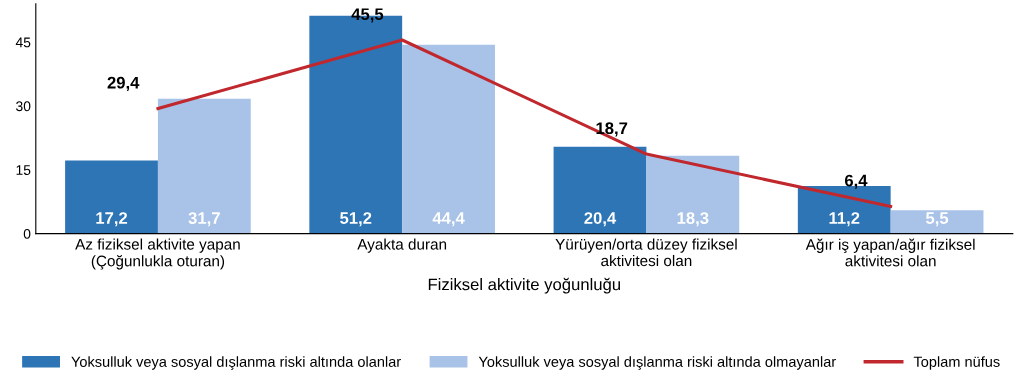 The height and width of the screenshot is (383, 1023). Describe the element at coordinates (612, 129) in the screenshot. I see `data-label: 18,7` at that location.